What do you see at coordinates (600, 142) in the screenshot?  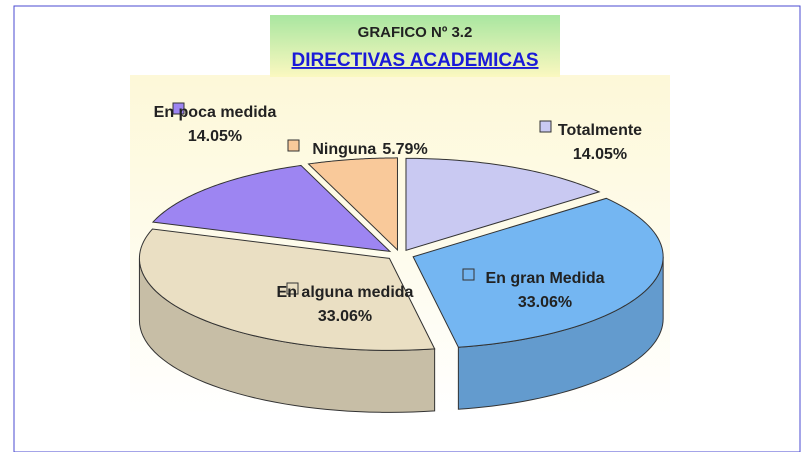 I see `data-label: Totalmente 14.05%` at bounding box center [600, 142].